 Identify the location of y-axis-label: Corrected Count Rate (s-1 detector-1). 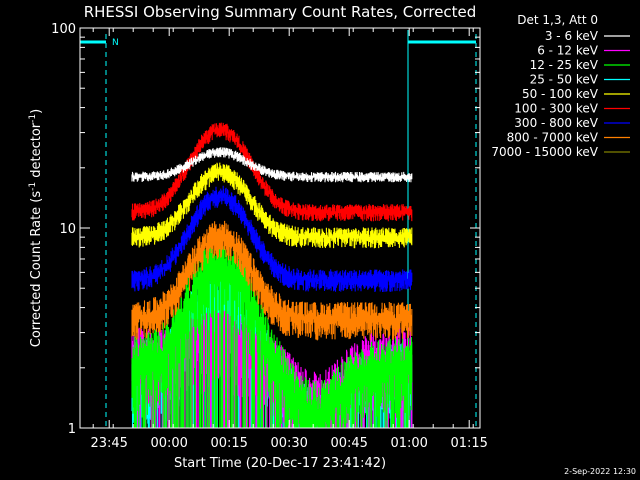
(36, 228).